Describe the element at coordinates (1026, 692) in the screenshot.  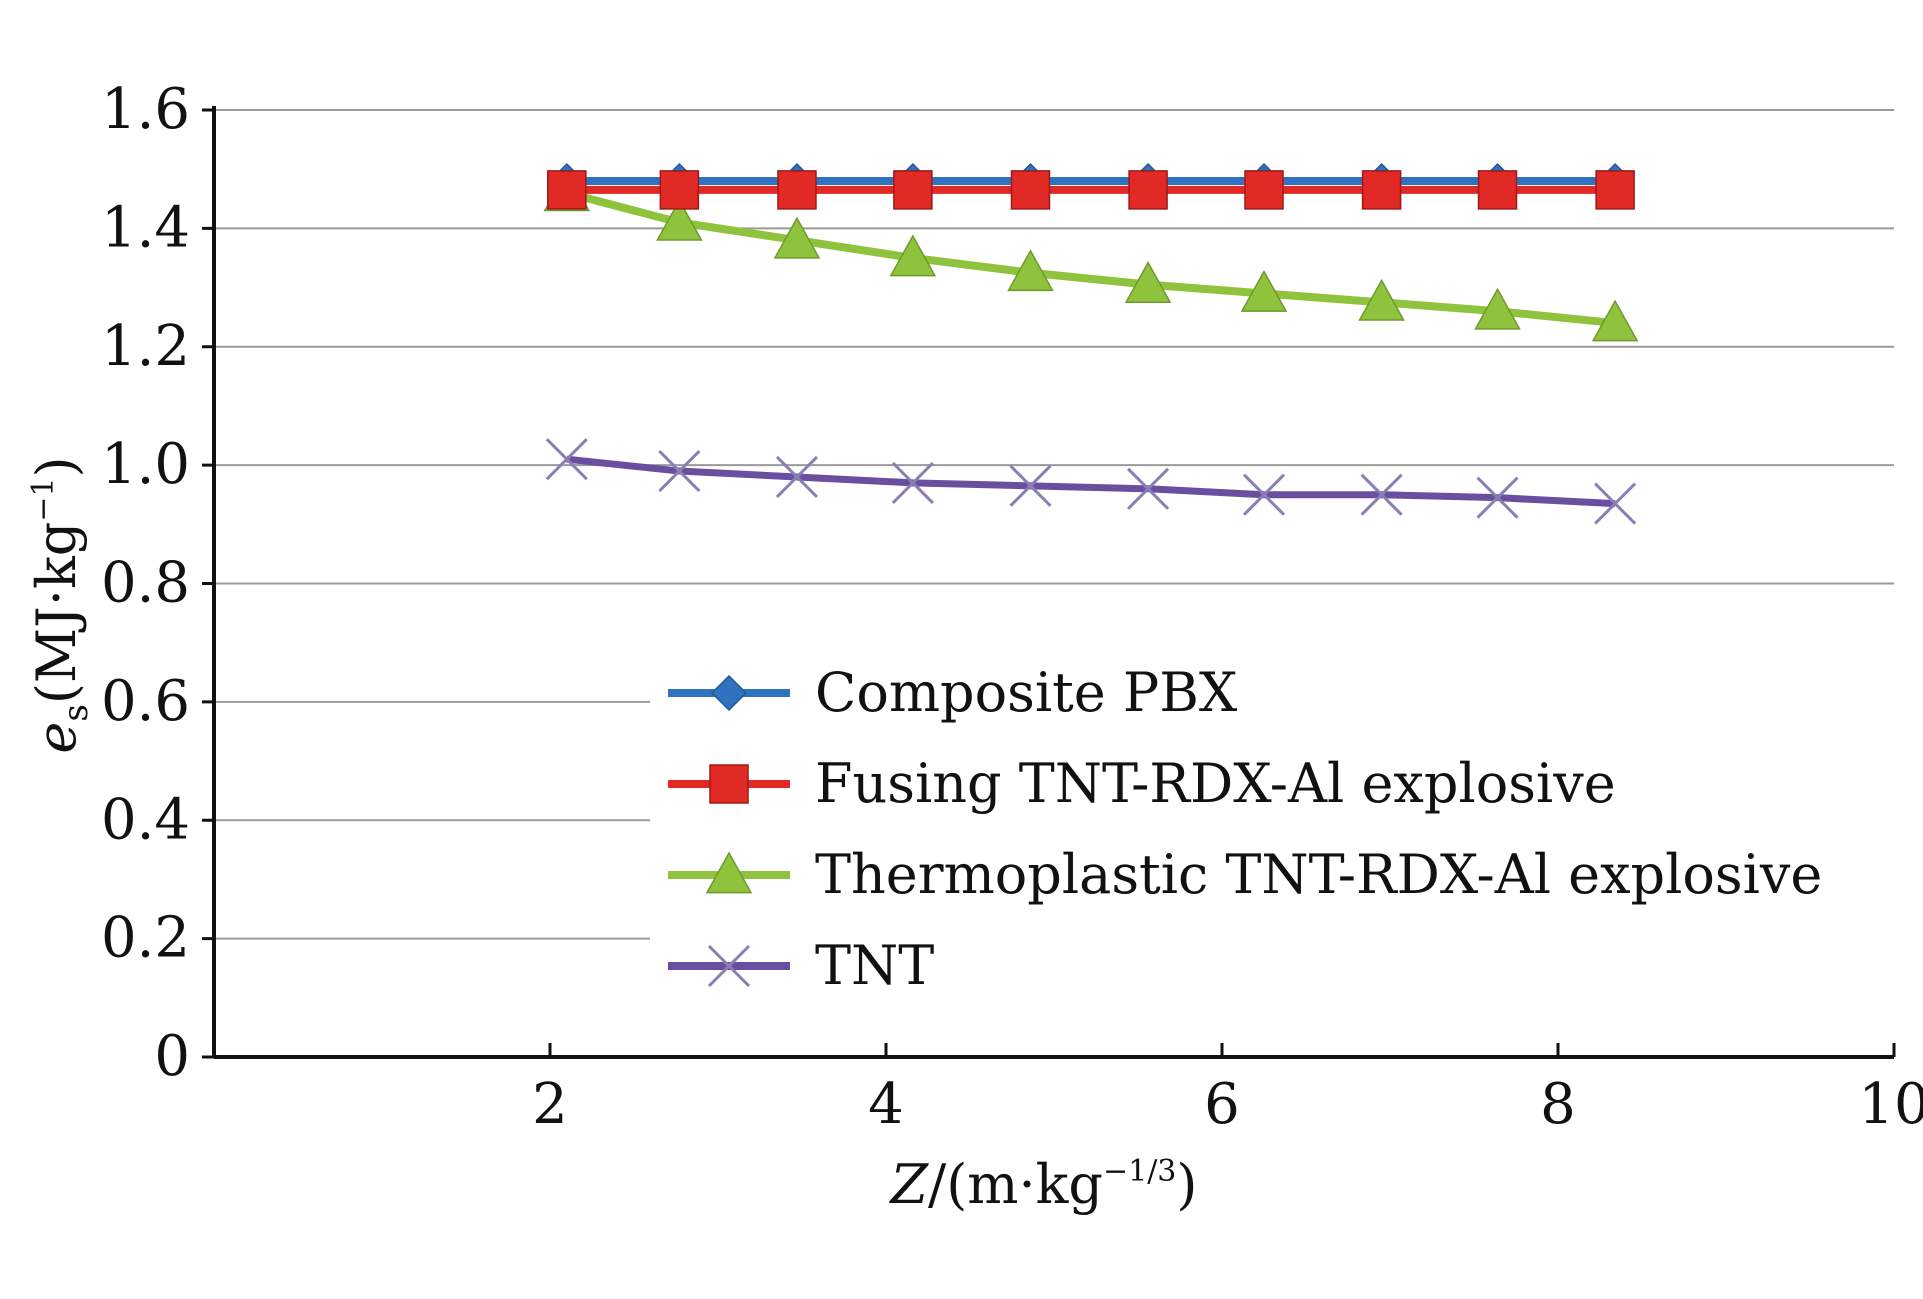
I see `legend-label: Composite PBX` at that location.